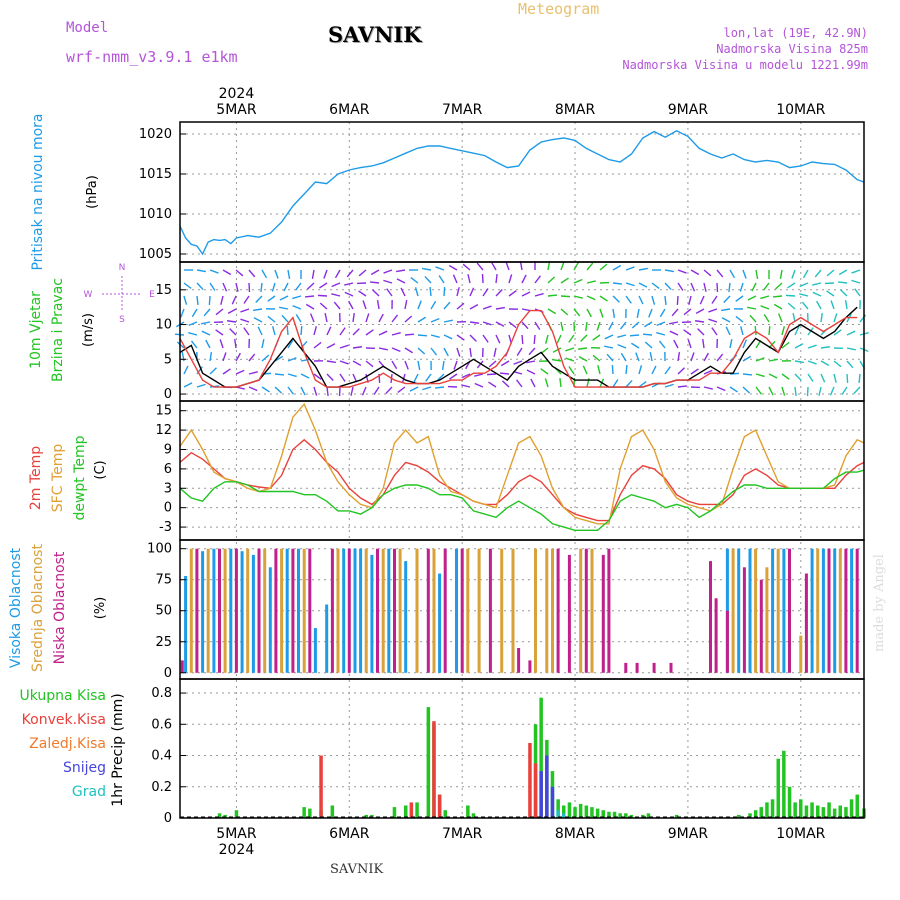  What do you see at coordinates (58, 330) in the screenshot?
I see `wind-axis-label-2: Brzina i Pravac` at bounding box center [58, 330].